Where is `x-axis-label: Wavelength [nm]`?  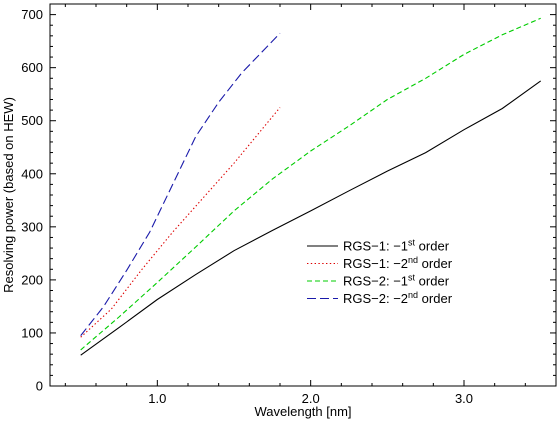 x-axis-label: Wavelength [nm] is located at coordinates (302, 411).